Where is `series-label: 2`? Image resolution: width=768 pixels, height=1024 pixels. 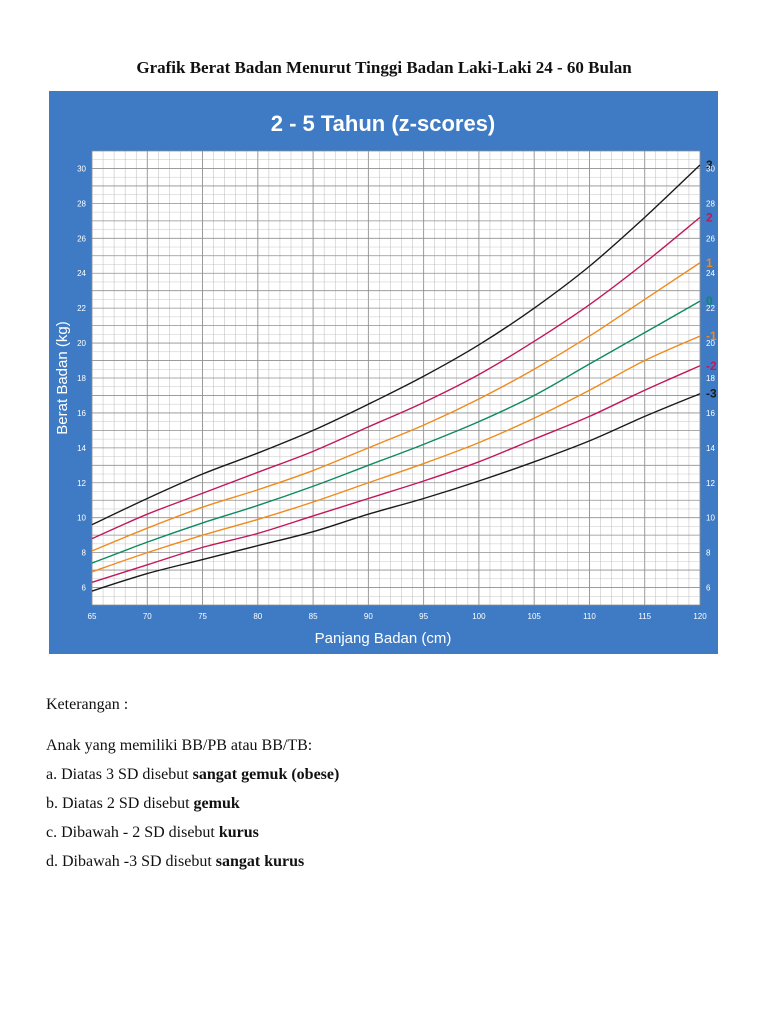
series-label: 2 is located at coordinates (709, 217).